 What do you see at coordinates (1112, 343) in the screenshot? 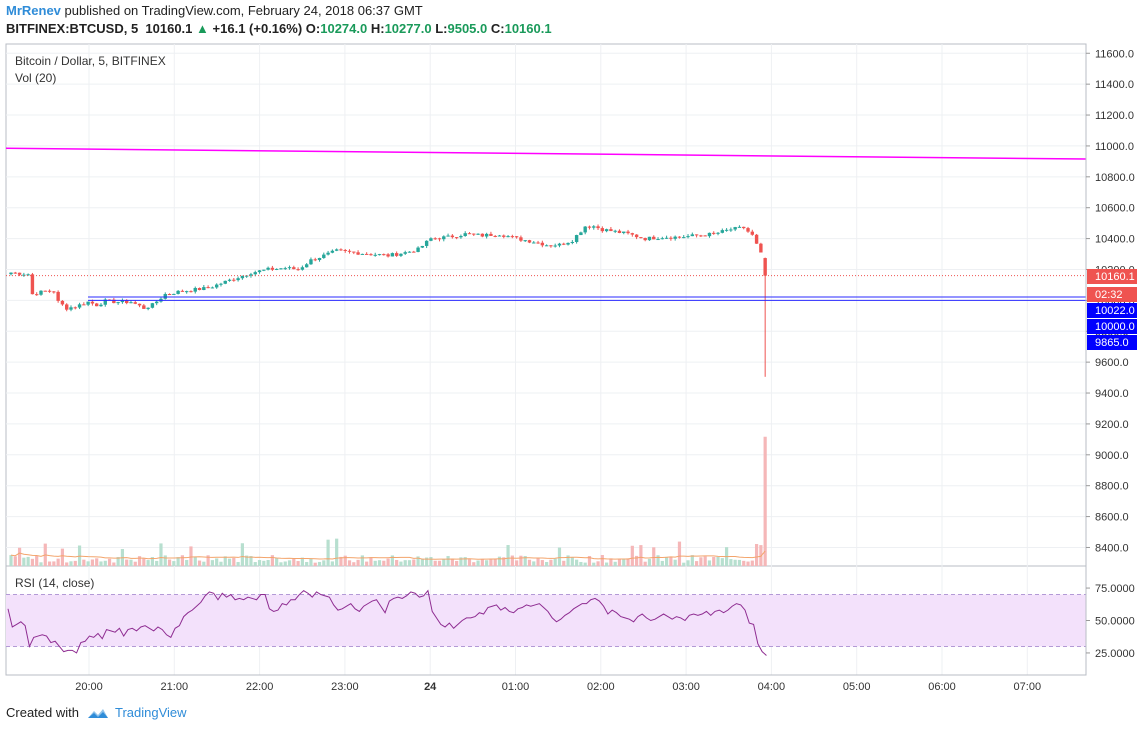
I see `price-flag-text: 9865.0` at bounding box center [1112, 343].